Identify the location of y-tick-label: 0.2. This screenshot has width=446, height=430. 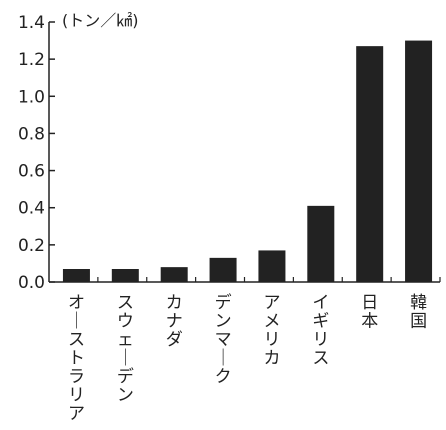
(31, 246).